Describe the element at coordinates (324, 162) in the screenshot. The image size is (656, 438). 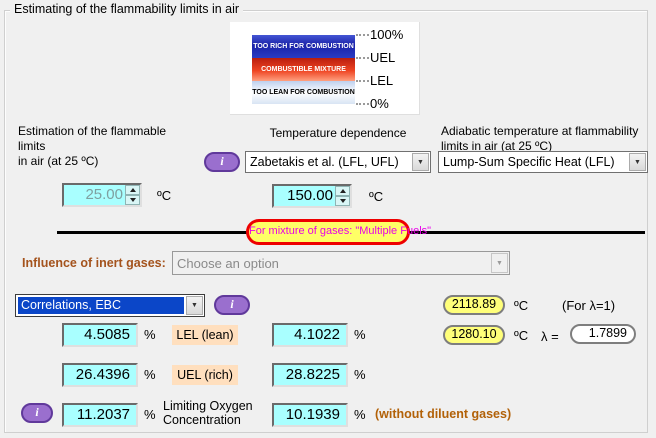
I see `temperature-method-value: Zabetakis et al. (LFL, UFL)` at that location.